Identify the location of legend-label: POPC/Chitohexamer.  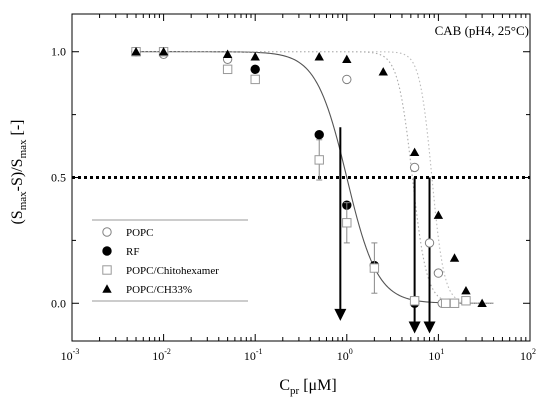
(172, 271).